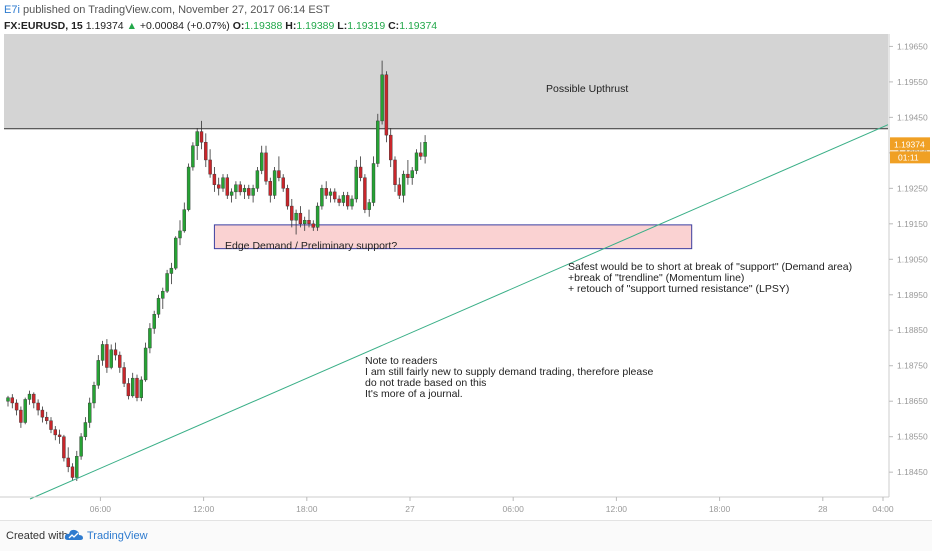 The height and width of the screenshot is (551, 932). What do you see at coordinates (447, 505) in the screenshot?
I see `time-axis: 06:00 12:00 18:00 27 06:00 12:00 18:00 28 04:00` at bounding box center [447, 505].